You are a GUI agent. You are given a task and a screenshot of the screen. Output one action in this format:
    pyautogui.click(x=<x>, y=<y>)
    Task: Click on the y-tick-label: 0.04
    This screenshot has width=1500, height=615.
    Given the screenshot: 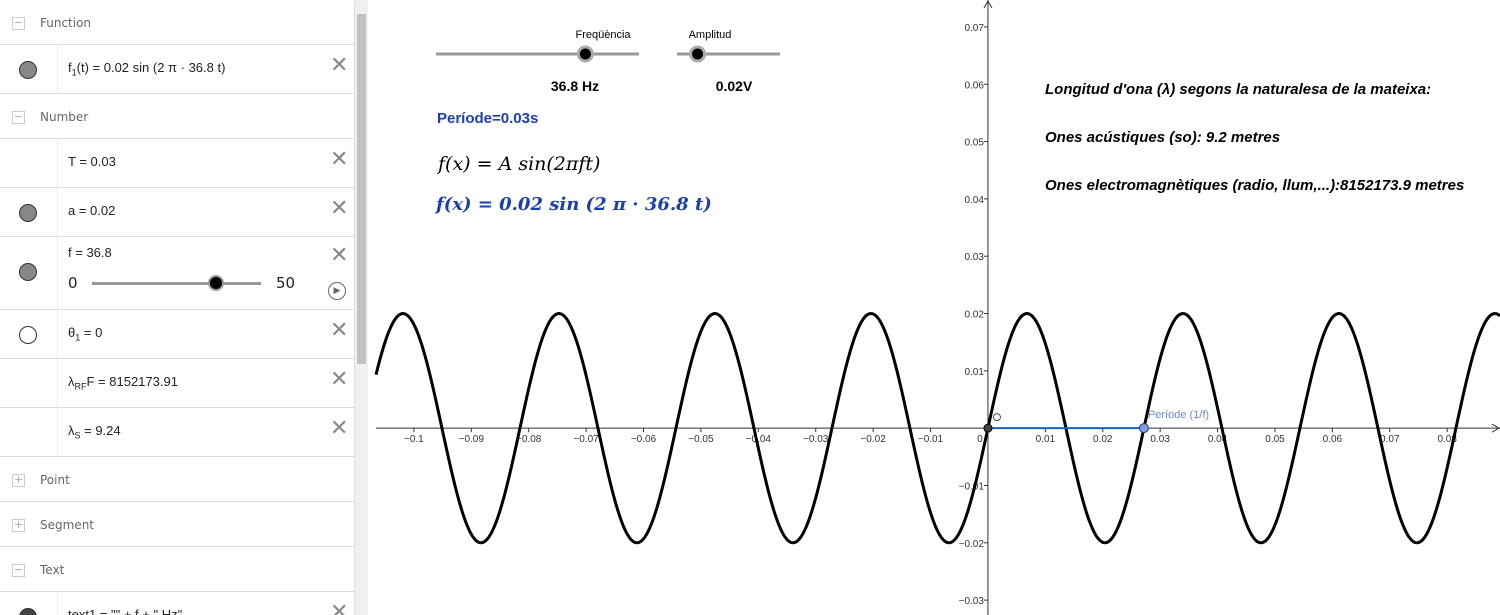 What is the action you would take?
    pyautogui.click(x=974, y=200)
    